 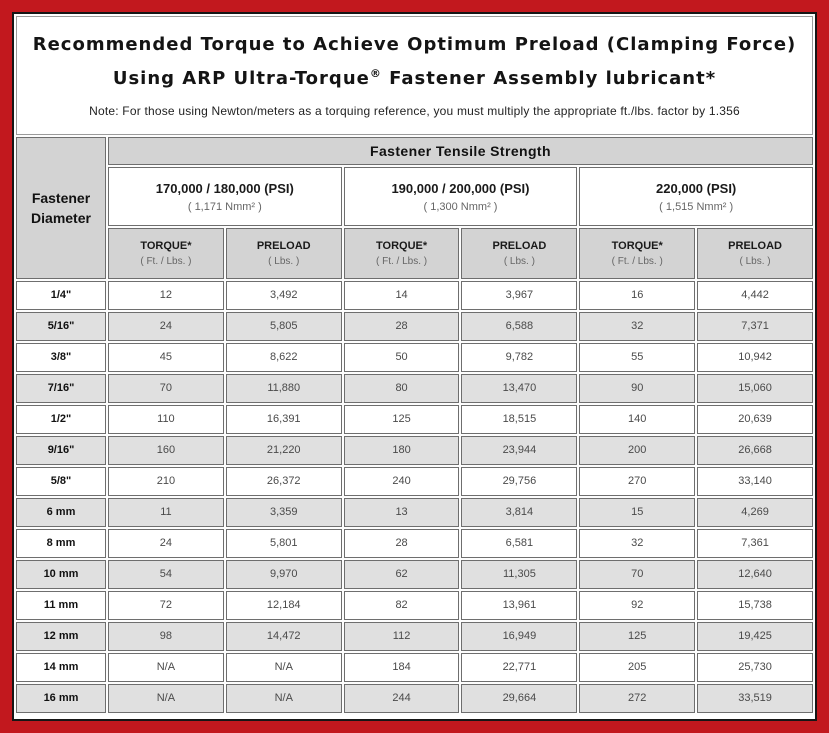 What do you see at coordinates (166, 357) in the screenshot?
I see `cell: 45` at bounding box center [166, 357].